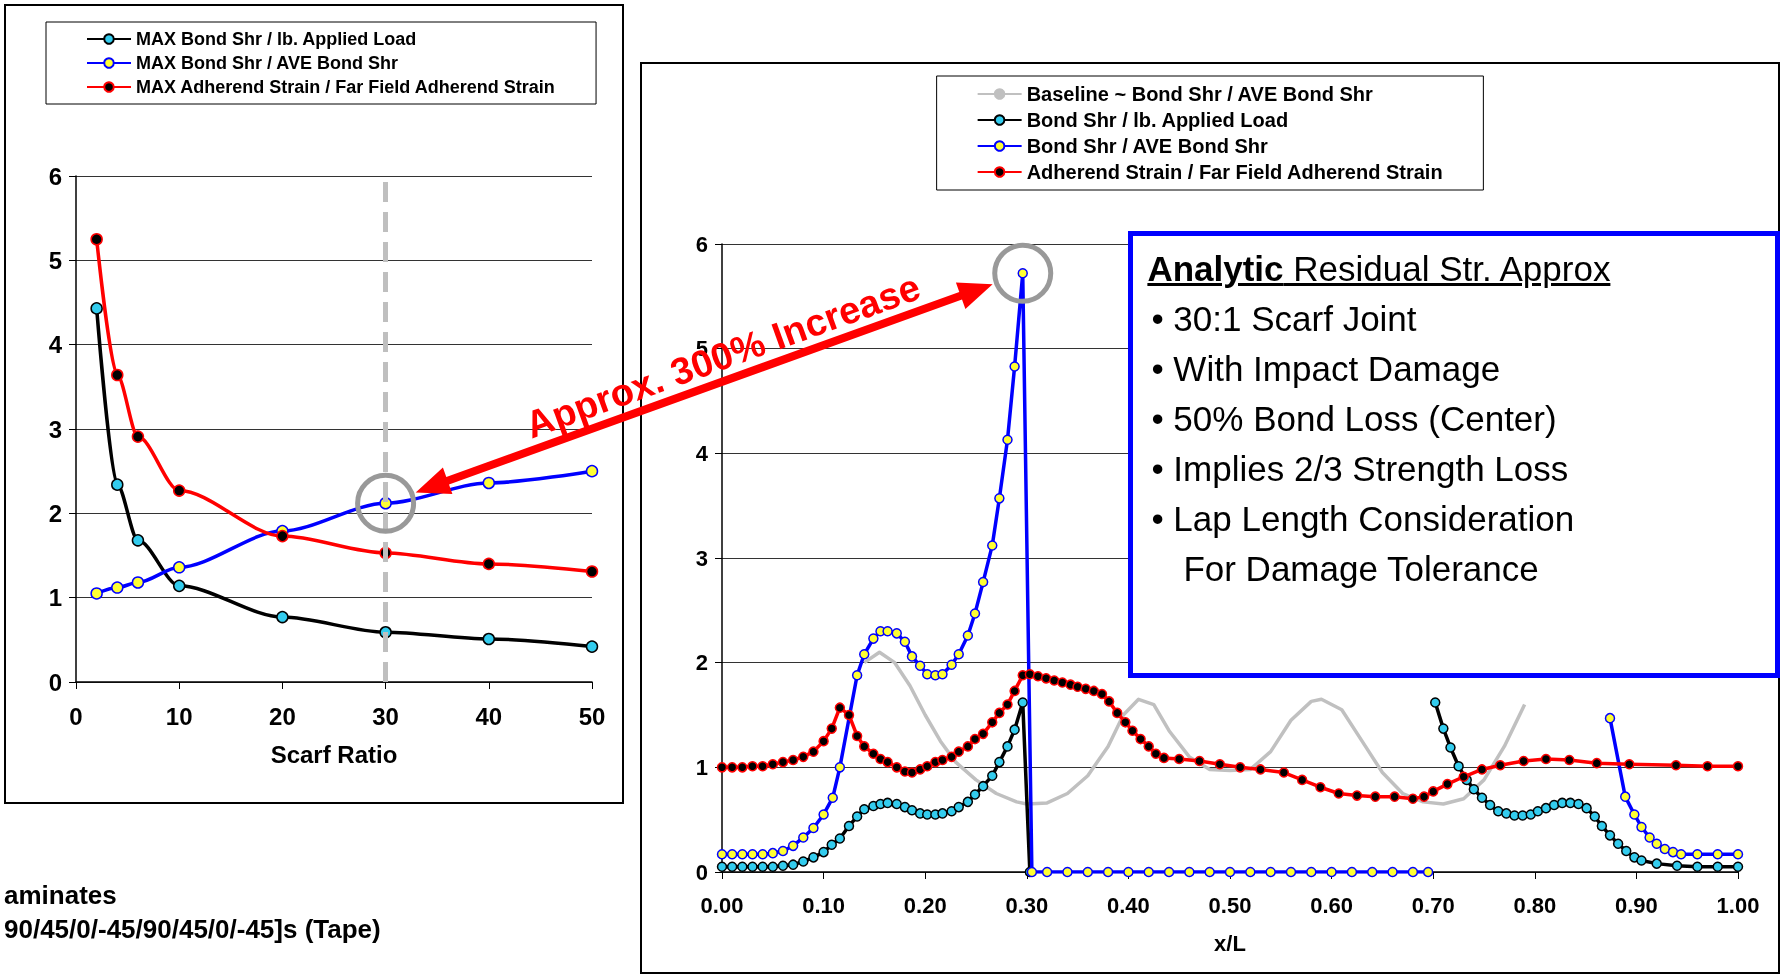 The image size is (1784, 978). I want to click on x-tick-label: 0.00, so click(722, 905).